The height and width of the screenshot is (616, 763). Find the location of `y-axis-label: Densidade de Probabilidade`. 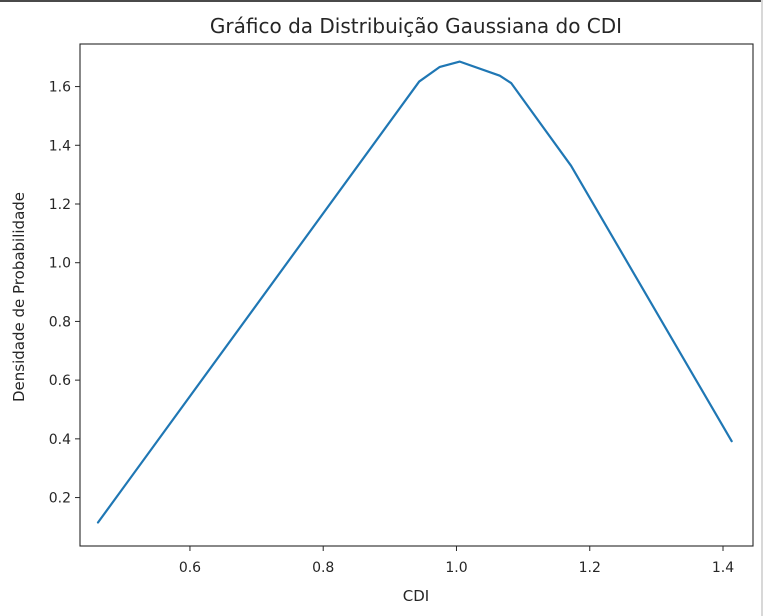

y-axis-label: Densidade de Probabilidade is located at coordinates (19, 297).